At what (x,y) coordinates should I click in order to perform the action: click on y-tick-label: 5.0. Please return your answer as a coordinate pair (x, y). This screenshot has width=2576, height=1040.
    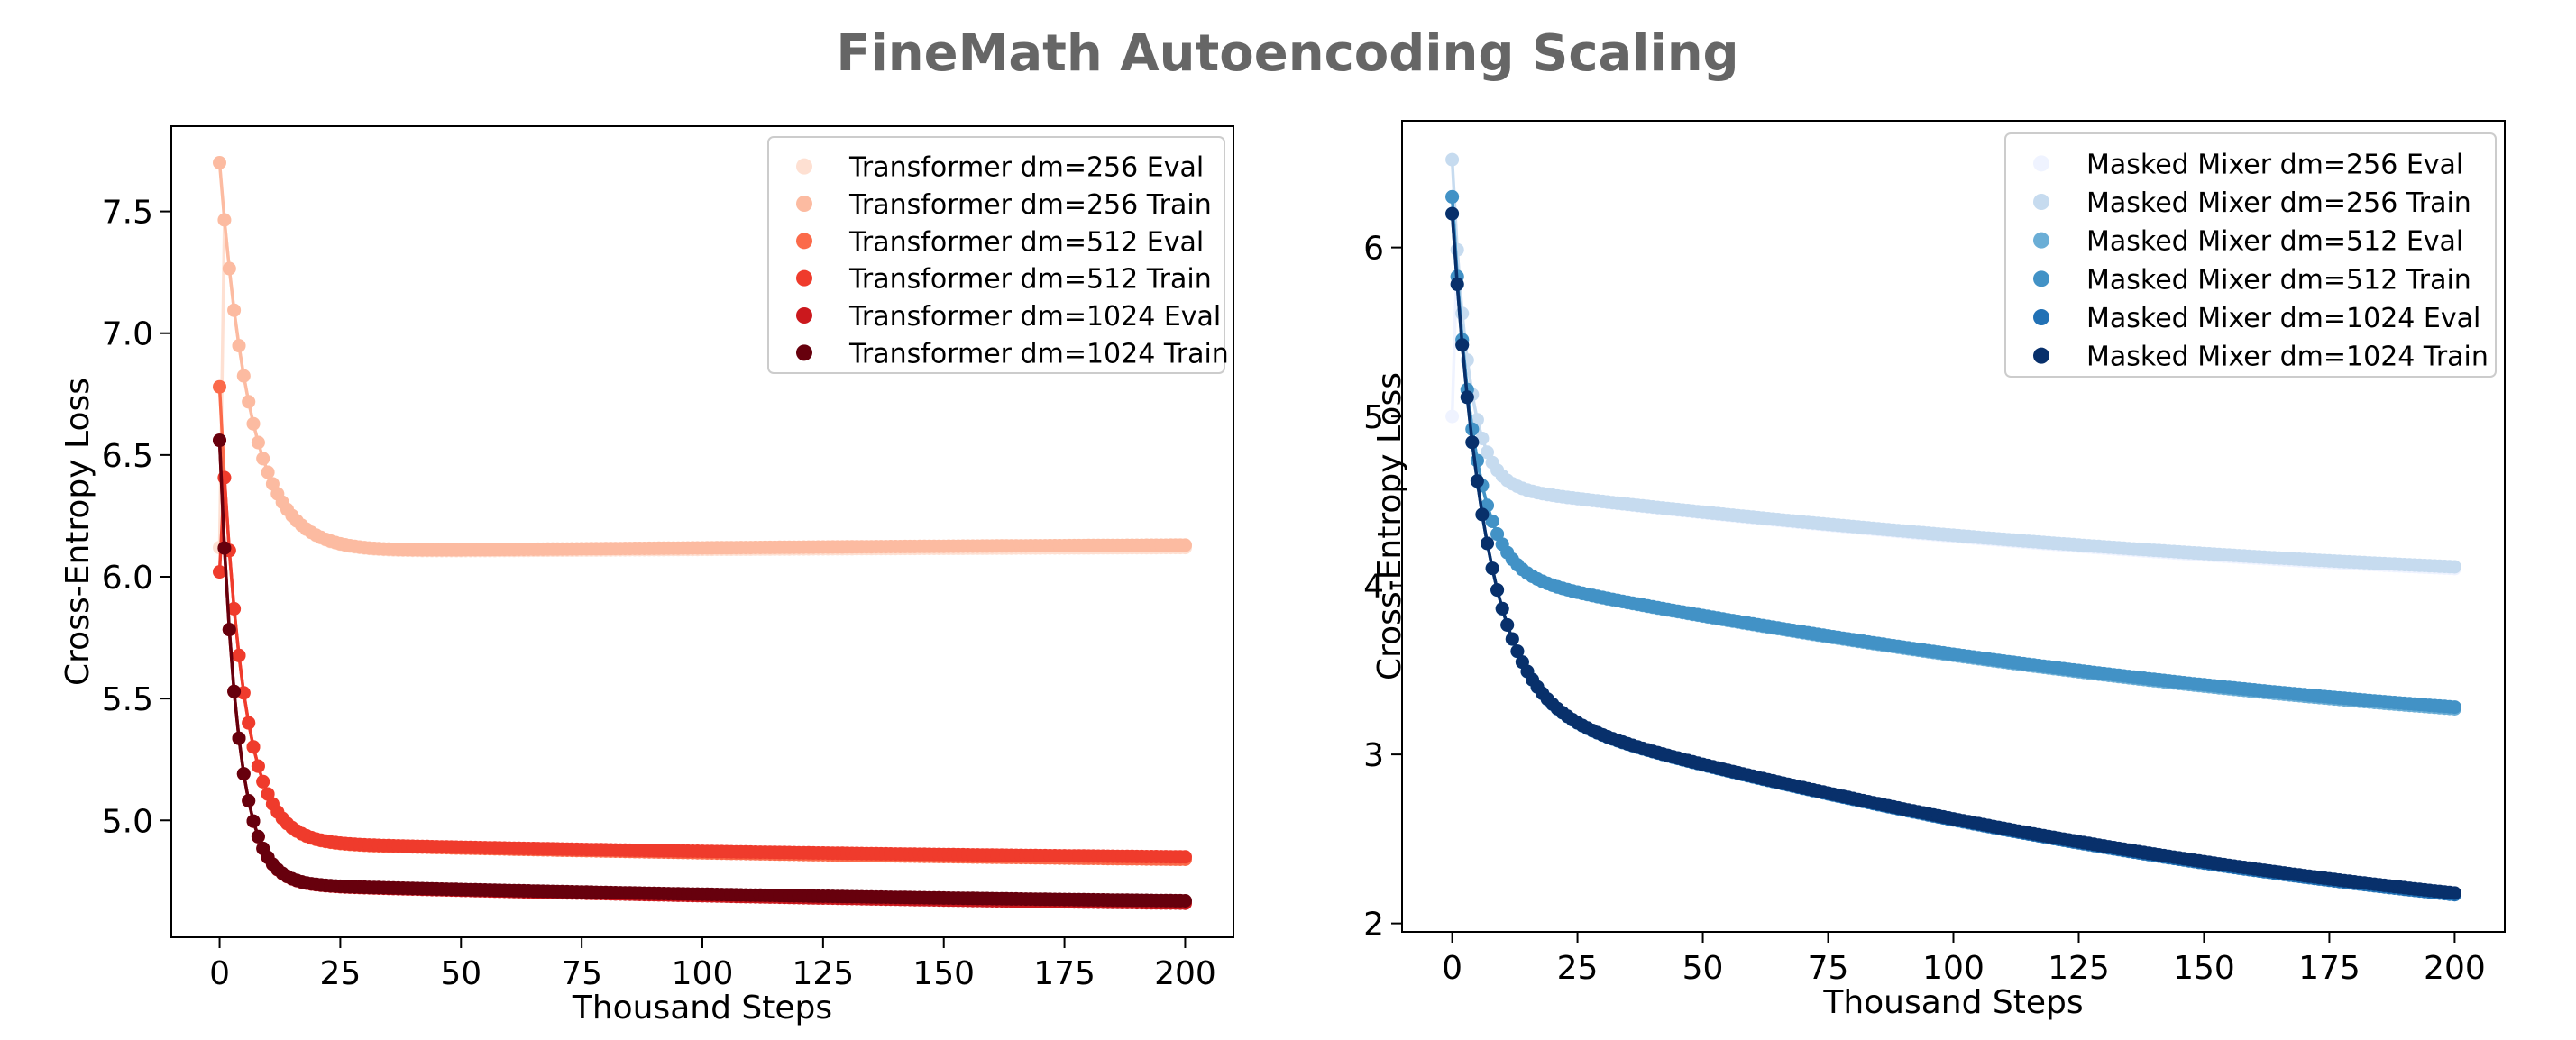
    Looking at the image, I should click on (127, 821).